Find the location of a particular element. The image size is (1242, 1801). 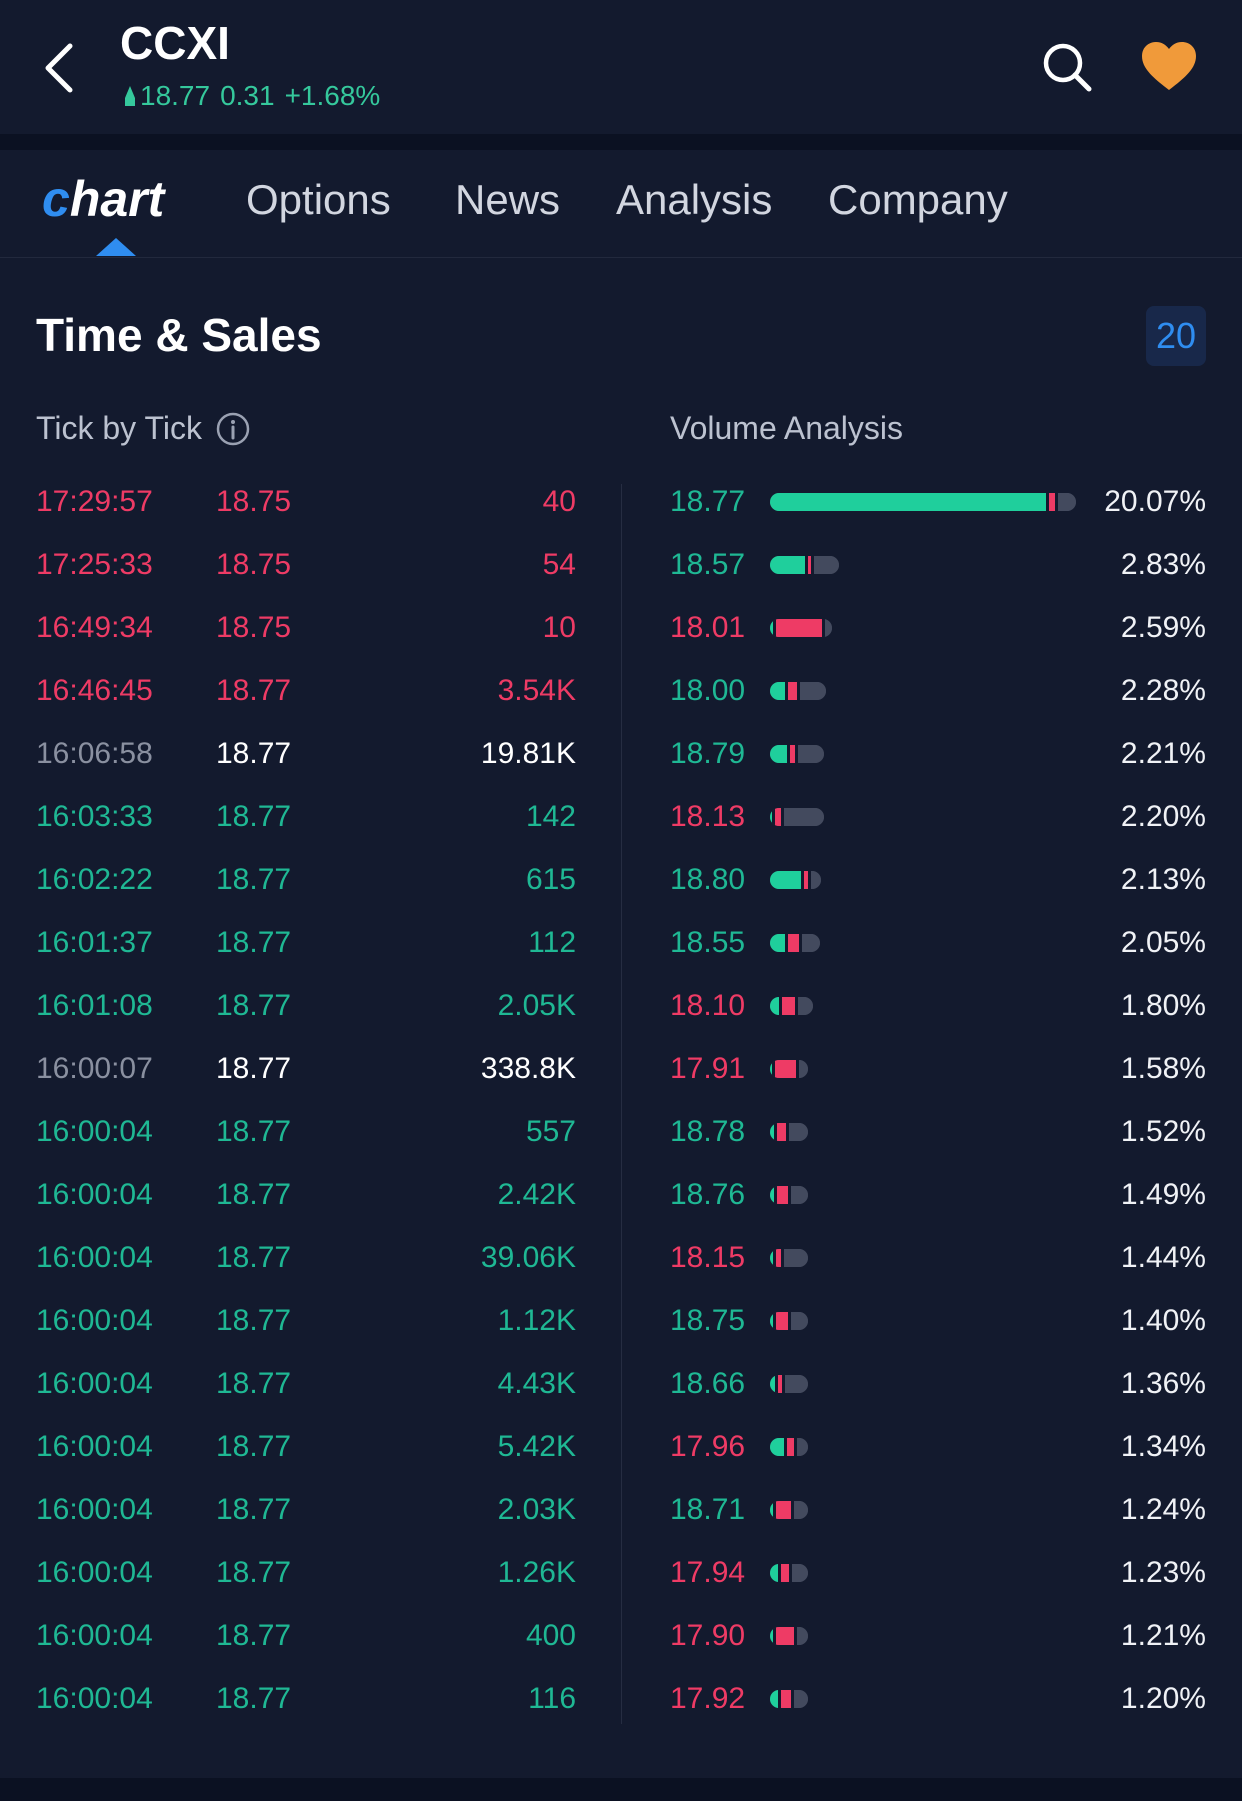

volume-price: 17.91 is located at coordinates (708, 1068).